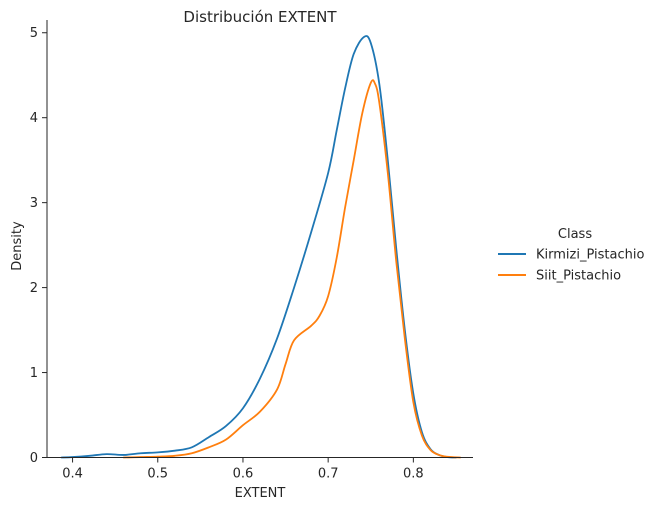 The width and height of the screenshot is (664, 510). Describe the element at coordinates (260, 17) in the screenshot. I see `chart-title: Distribución EXTENT` at that location.